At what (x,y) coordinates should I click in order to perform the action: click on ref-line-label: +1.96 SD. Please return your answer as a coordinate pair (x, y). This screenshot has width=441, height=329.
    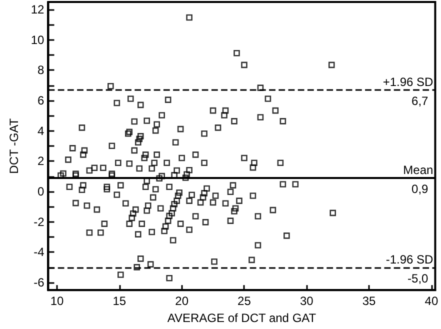
    Looking at the image, I should click on (408, 81).